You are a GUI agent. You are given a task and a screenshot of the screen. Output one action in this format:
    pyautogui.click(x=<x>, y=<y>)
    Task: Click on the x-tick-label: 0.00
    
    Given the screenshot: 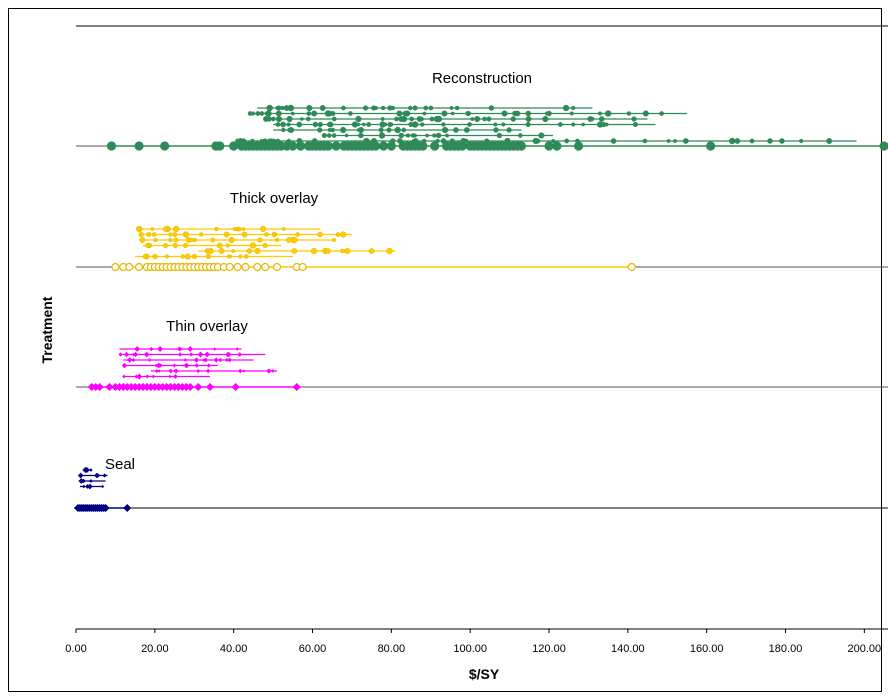 What is the action you would take?
    pyautogui.click(x=75, y=649)
    